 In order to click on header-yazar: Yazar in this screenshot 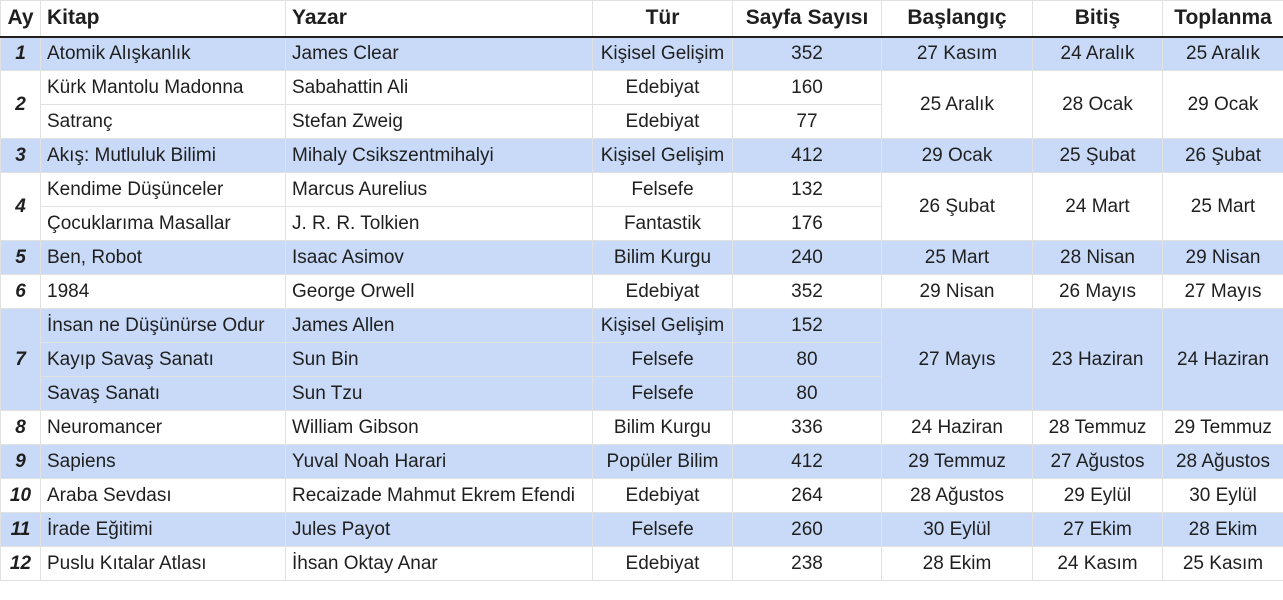, I will do `click(439, 19)`.